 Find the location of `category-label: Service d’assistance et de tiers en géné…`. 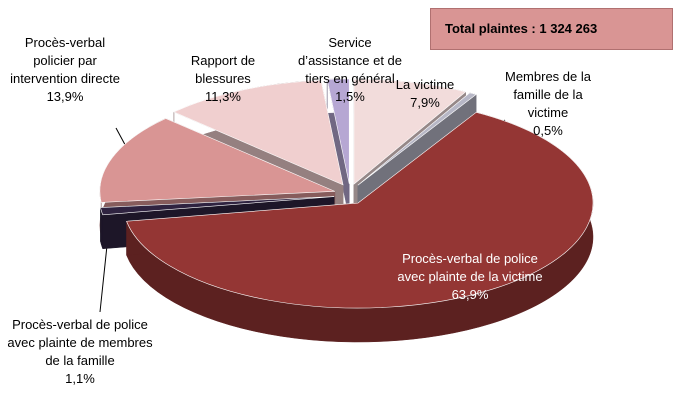

category-label: Service d’assistance et de tiers en géné… is located at coordinates (350, 60).